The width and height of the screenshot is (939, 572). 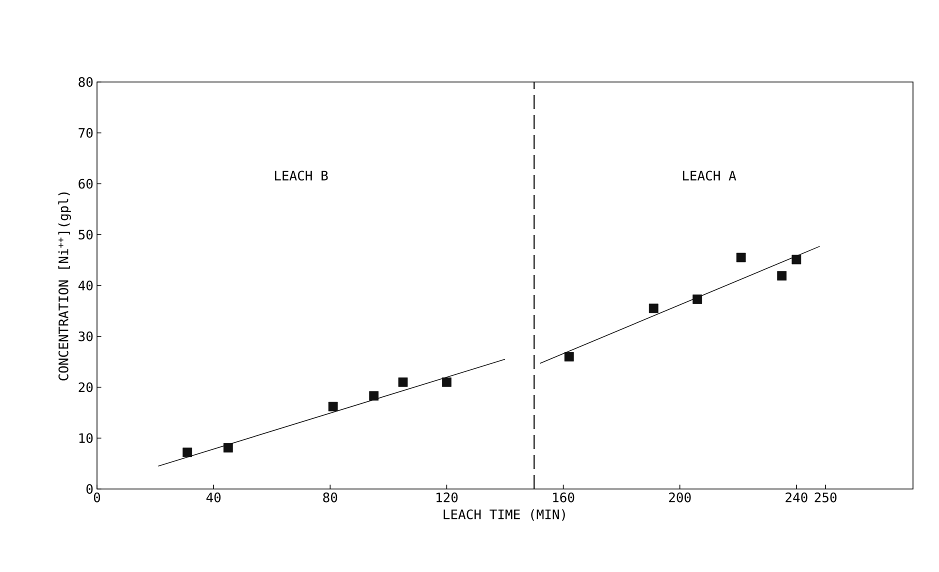 I want to click on x-tick-label: 240, so click(x=797, y=497).